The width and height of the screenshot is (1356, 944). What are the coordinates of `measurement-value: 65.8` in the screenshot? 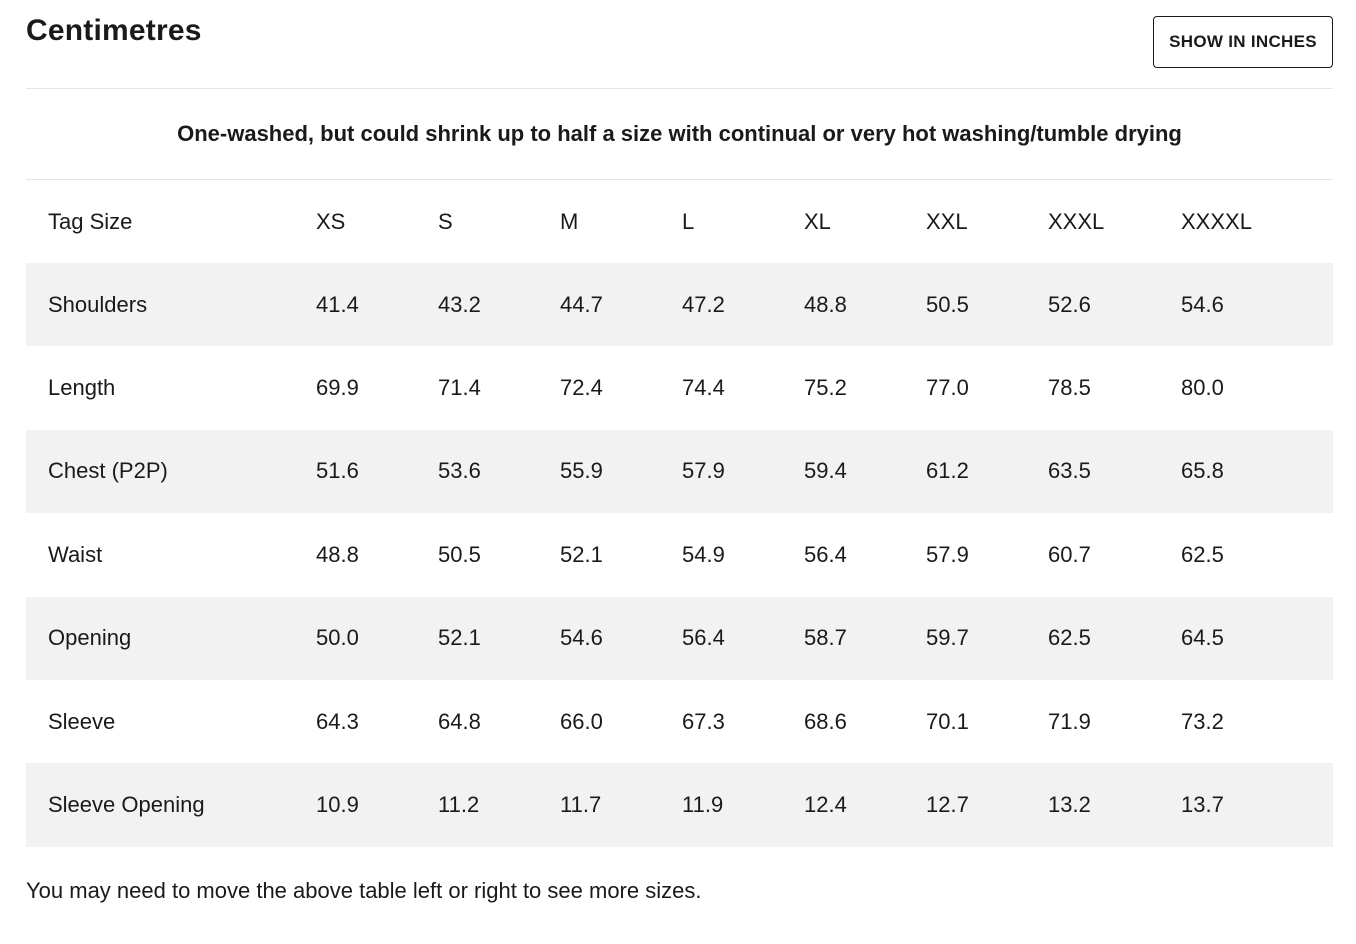 It's located at (1202, 471).